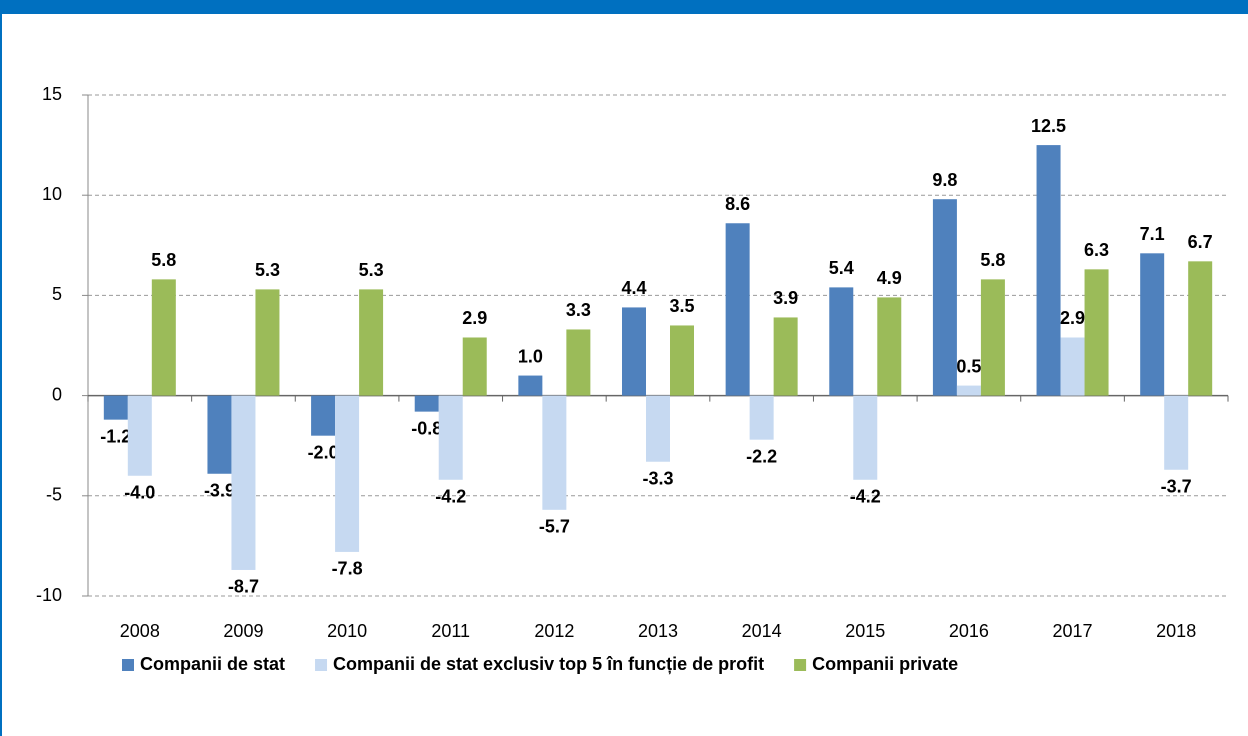 This screenshot has height=736, width=1248. What do you see at coordinates (219, 491) in the screenshot?
I see `data-label: -3.9` at bounding box center [219, 491].